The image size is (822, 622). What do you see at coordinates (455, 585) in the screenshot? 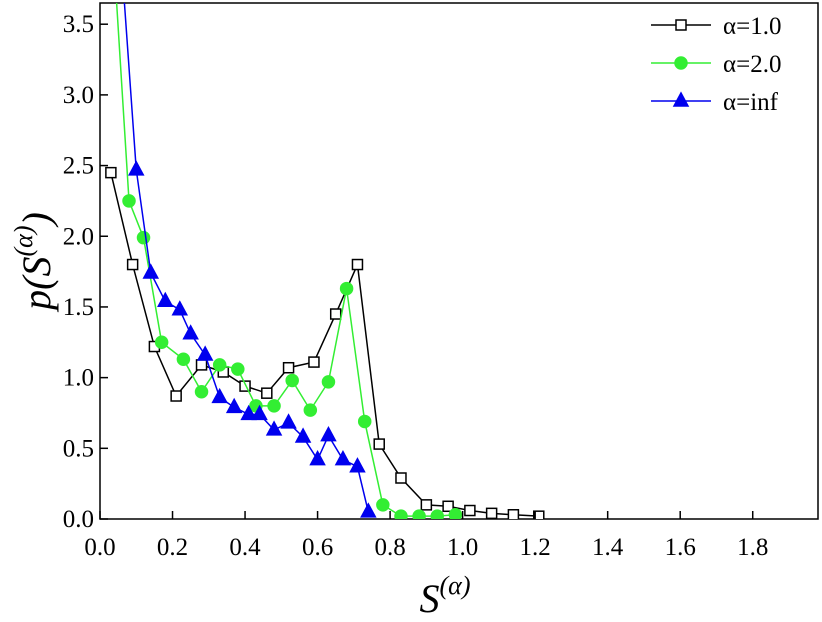
I see `x-label-sup: (α)` at bounding box center [455, 585].